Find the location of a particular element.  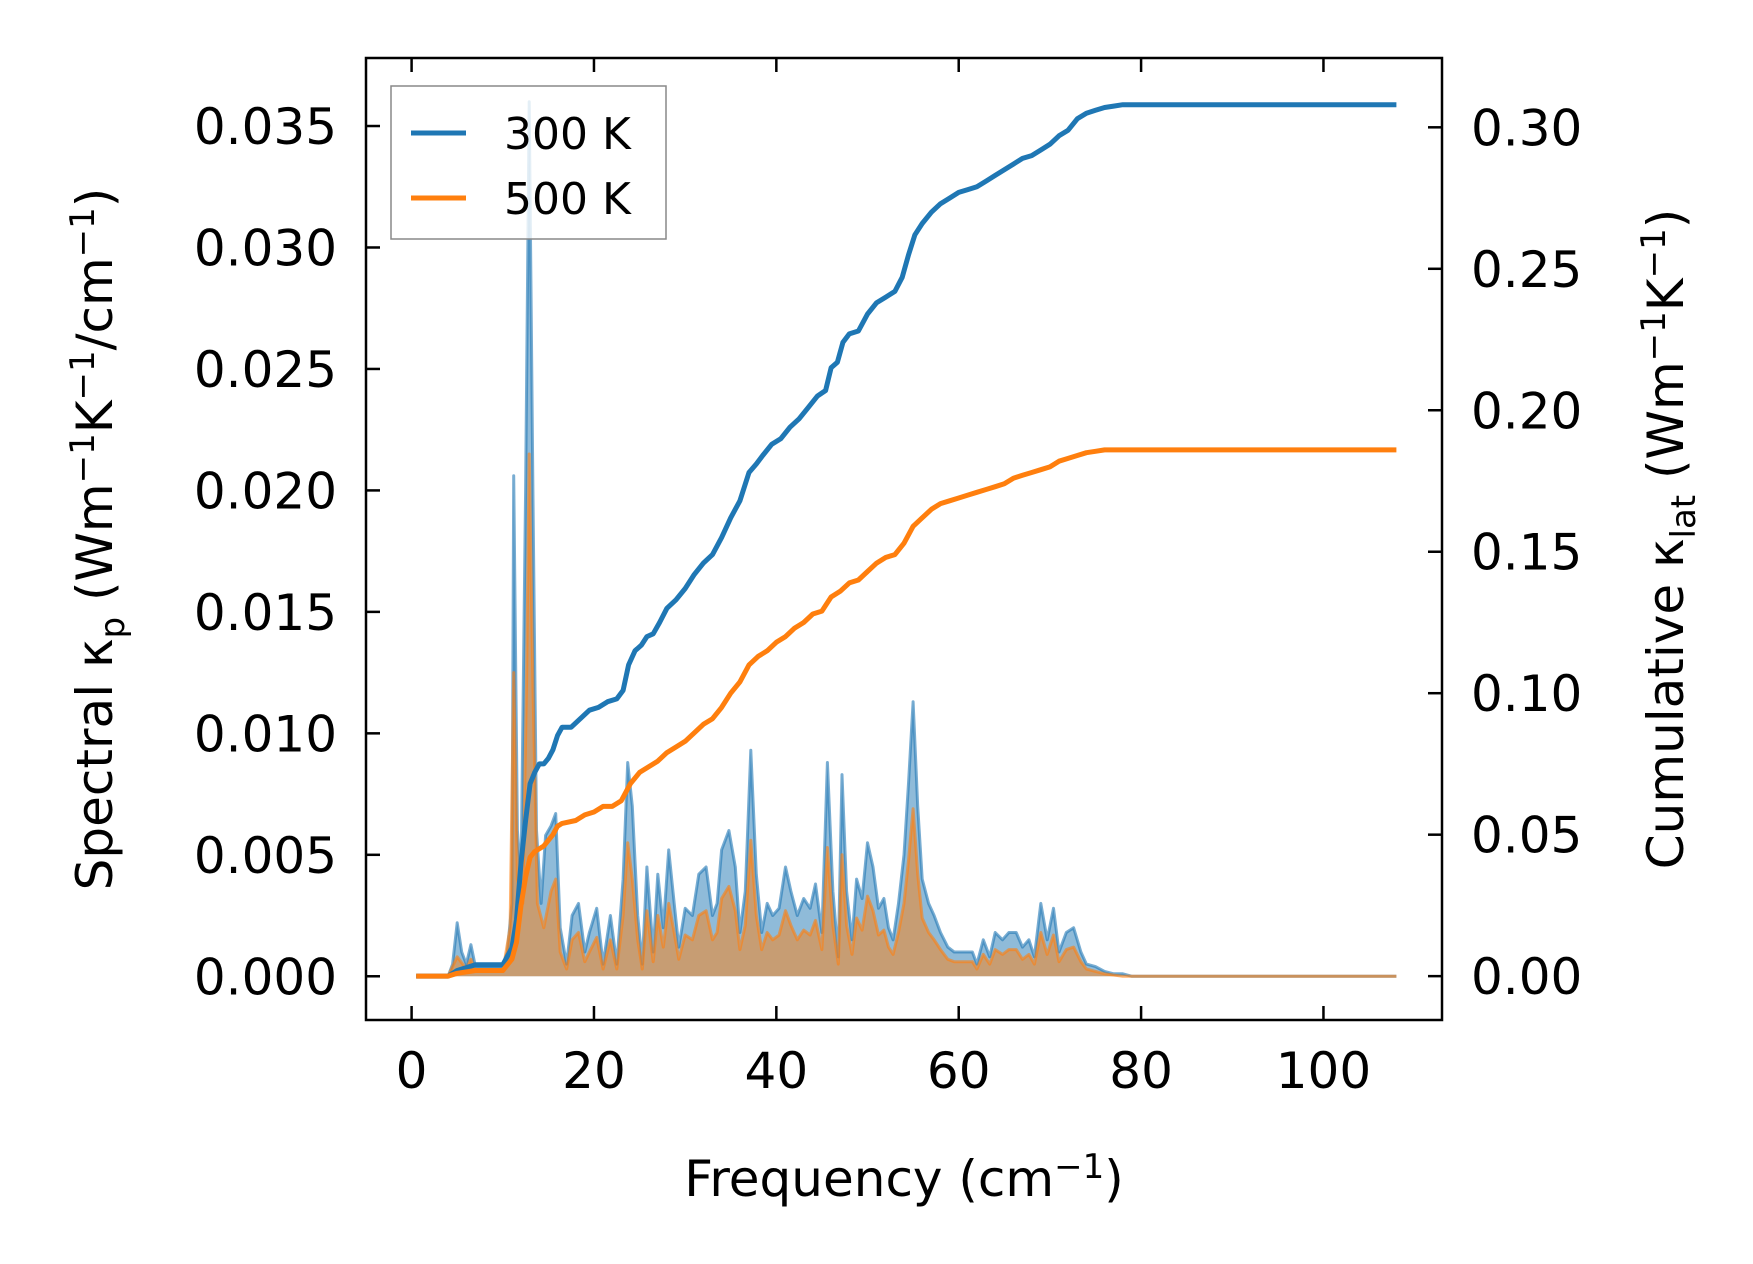

y-left-tick-label: 0.030 is located at coordinates (265, 248).